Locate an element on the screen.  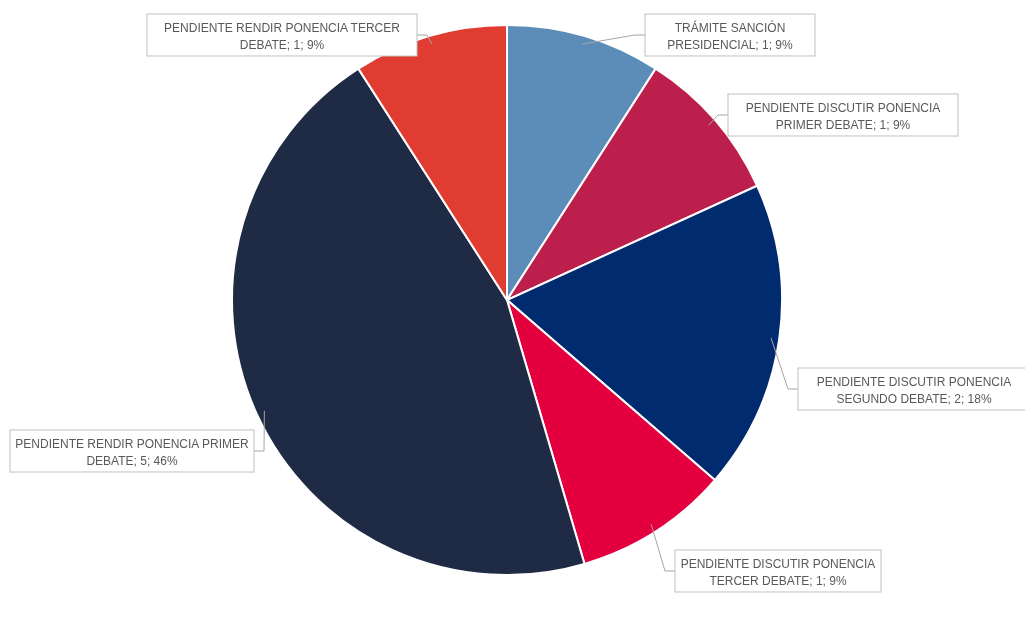
slice-label: TRÁMITE SANCIÓN PRESIDENCIAL; 1; 9% is located at coordinates (730, 36).